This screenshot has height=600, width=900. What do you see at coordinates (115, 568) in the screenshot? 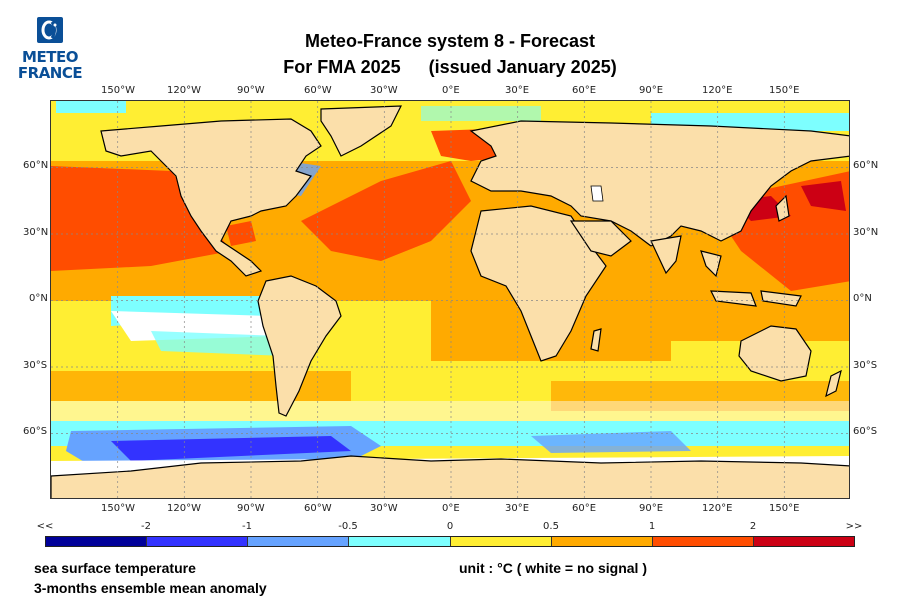
I see `variable-label: sea surface temperature` at bounding box center [115, 568].